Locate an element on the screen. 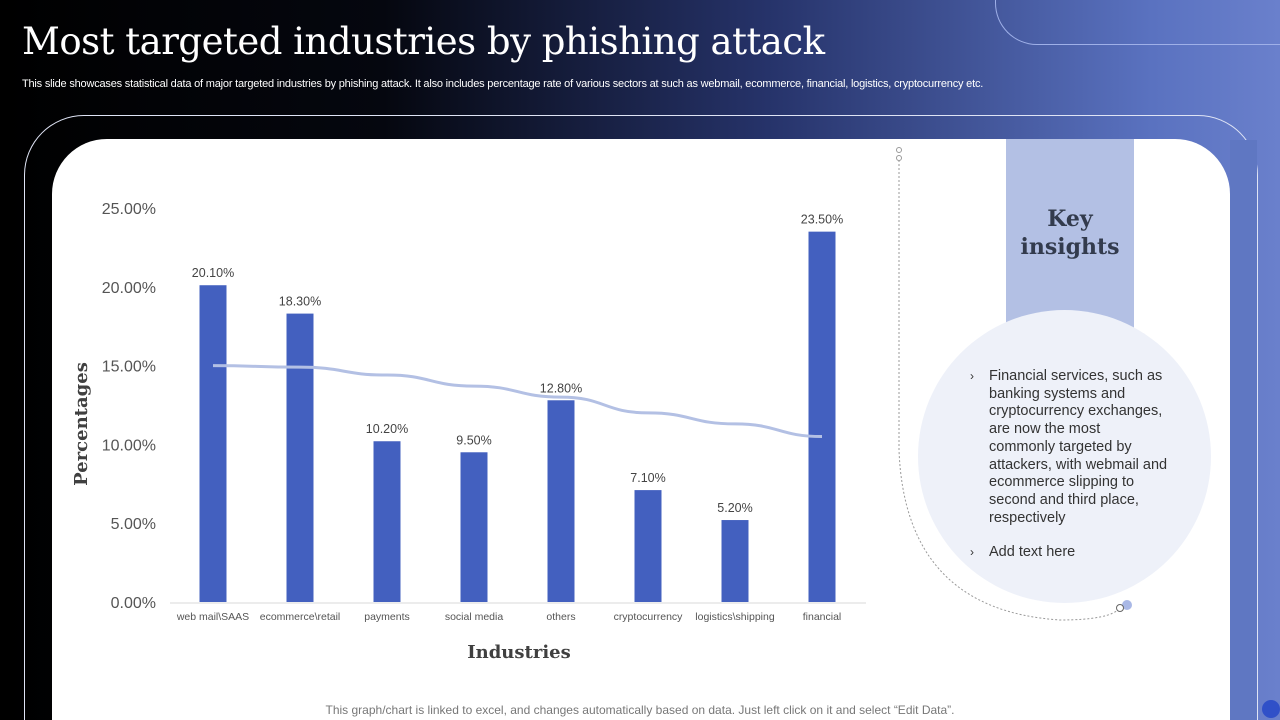 Image resolution: width=1280 pixels, height=720 pixels. data-label: 12.80% is located at coordinates (561, 388).